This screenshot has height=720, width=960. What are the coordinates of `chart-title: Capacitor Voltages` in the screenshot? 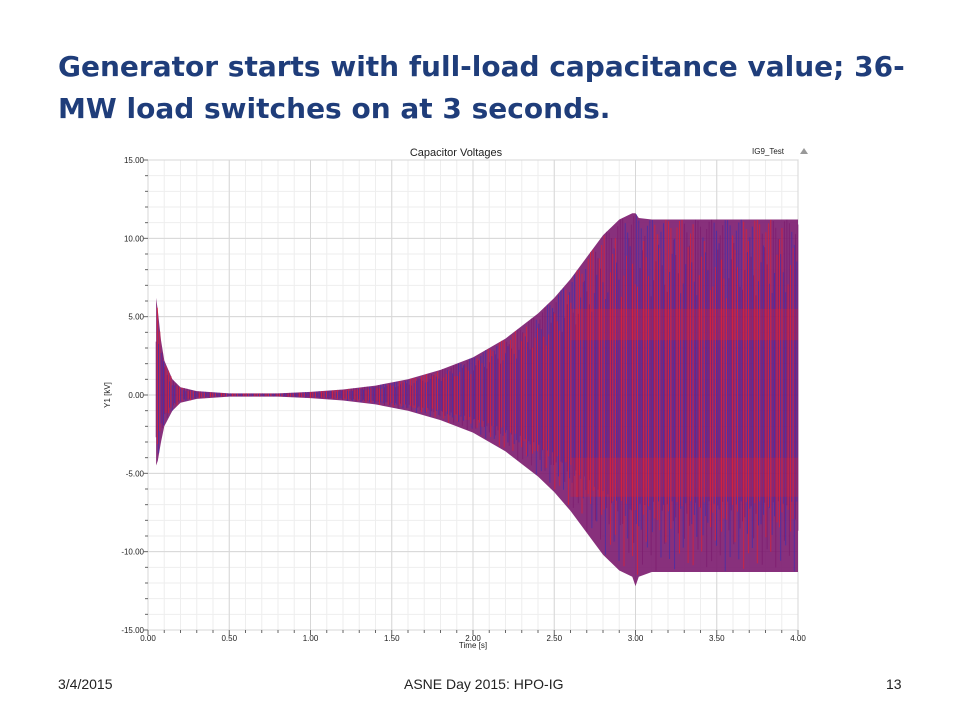 It's located at (456, 153).